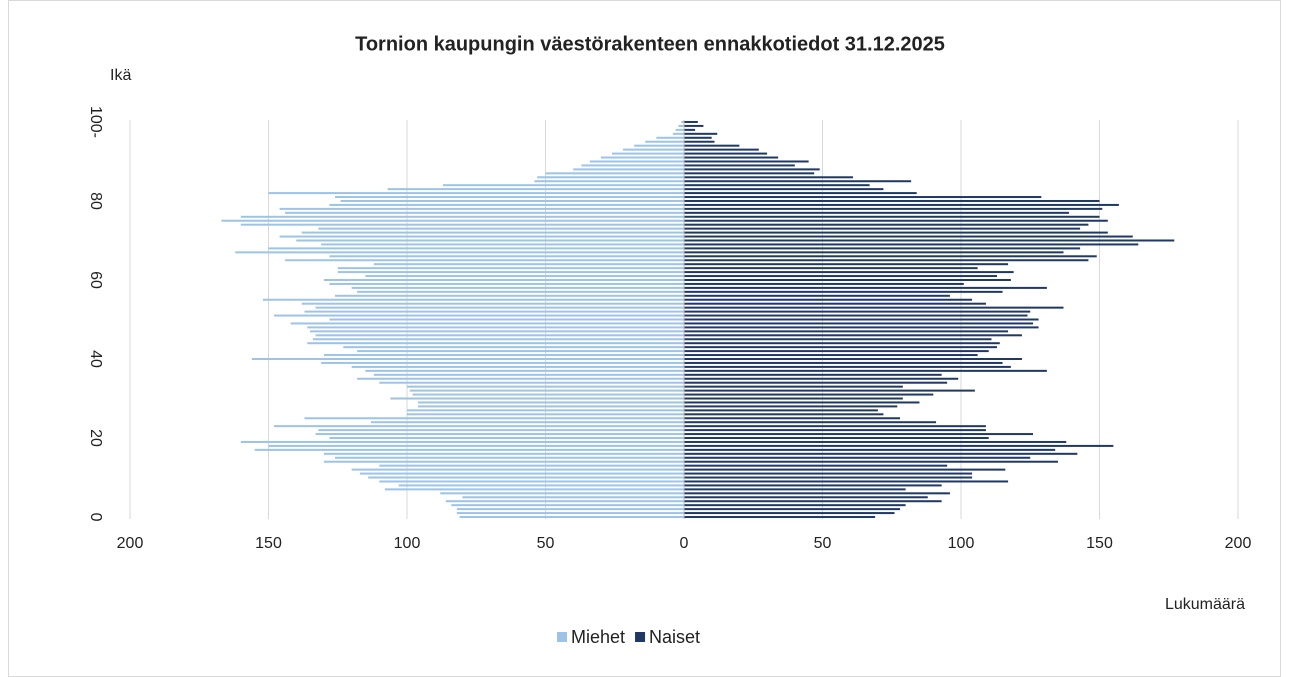  What do you see at coordinates (95, 438) in the screenshot?
I see `y-tick-label: 20` at bounding box center [95, 438].